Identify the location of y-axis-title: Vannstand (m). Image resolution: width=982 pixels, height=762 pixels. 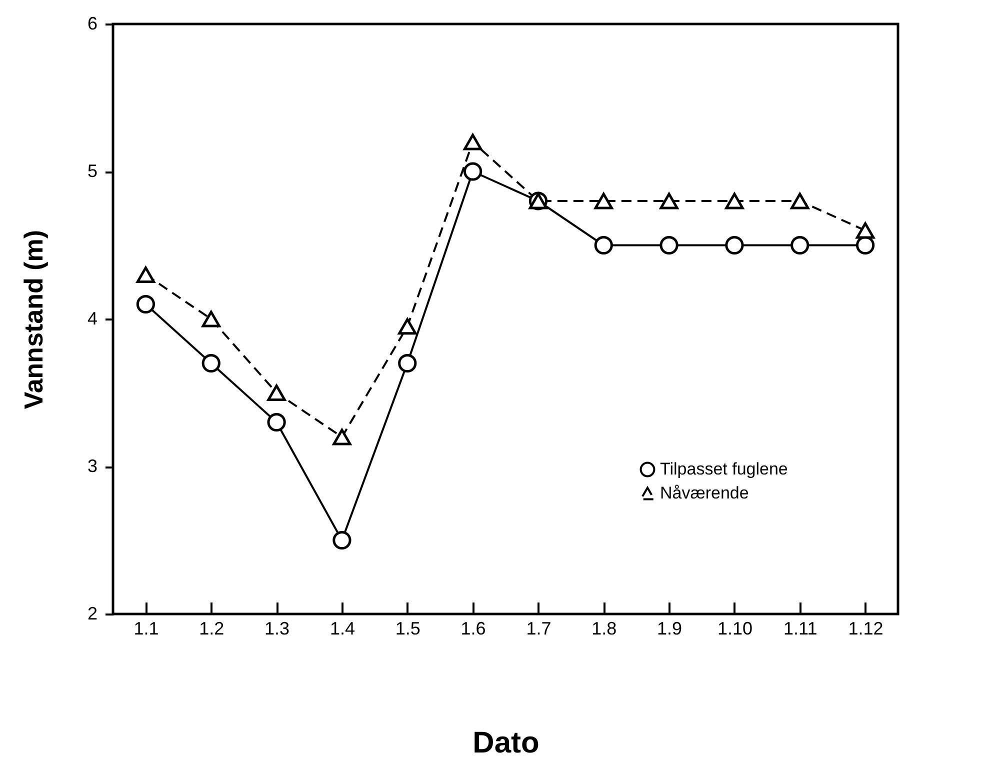
(33, 320).